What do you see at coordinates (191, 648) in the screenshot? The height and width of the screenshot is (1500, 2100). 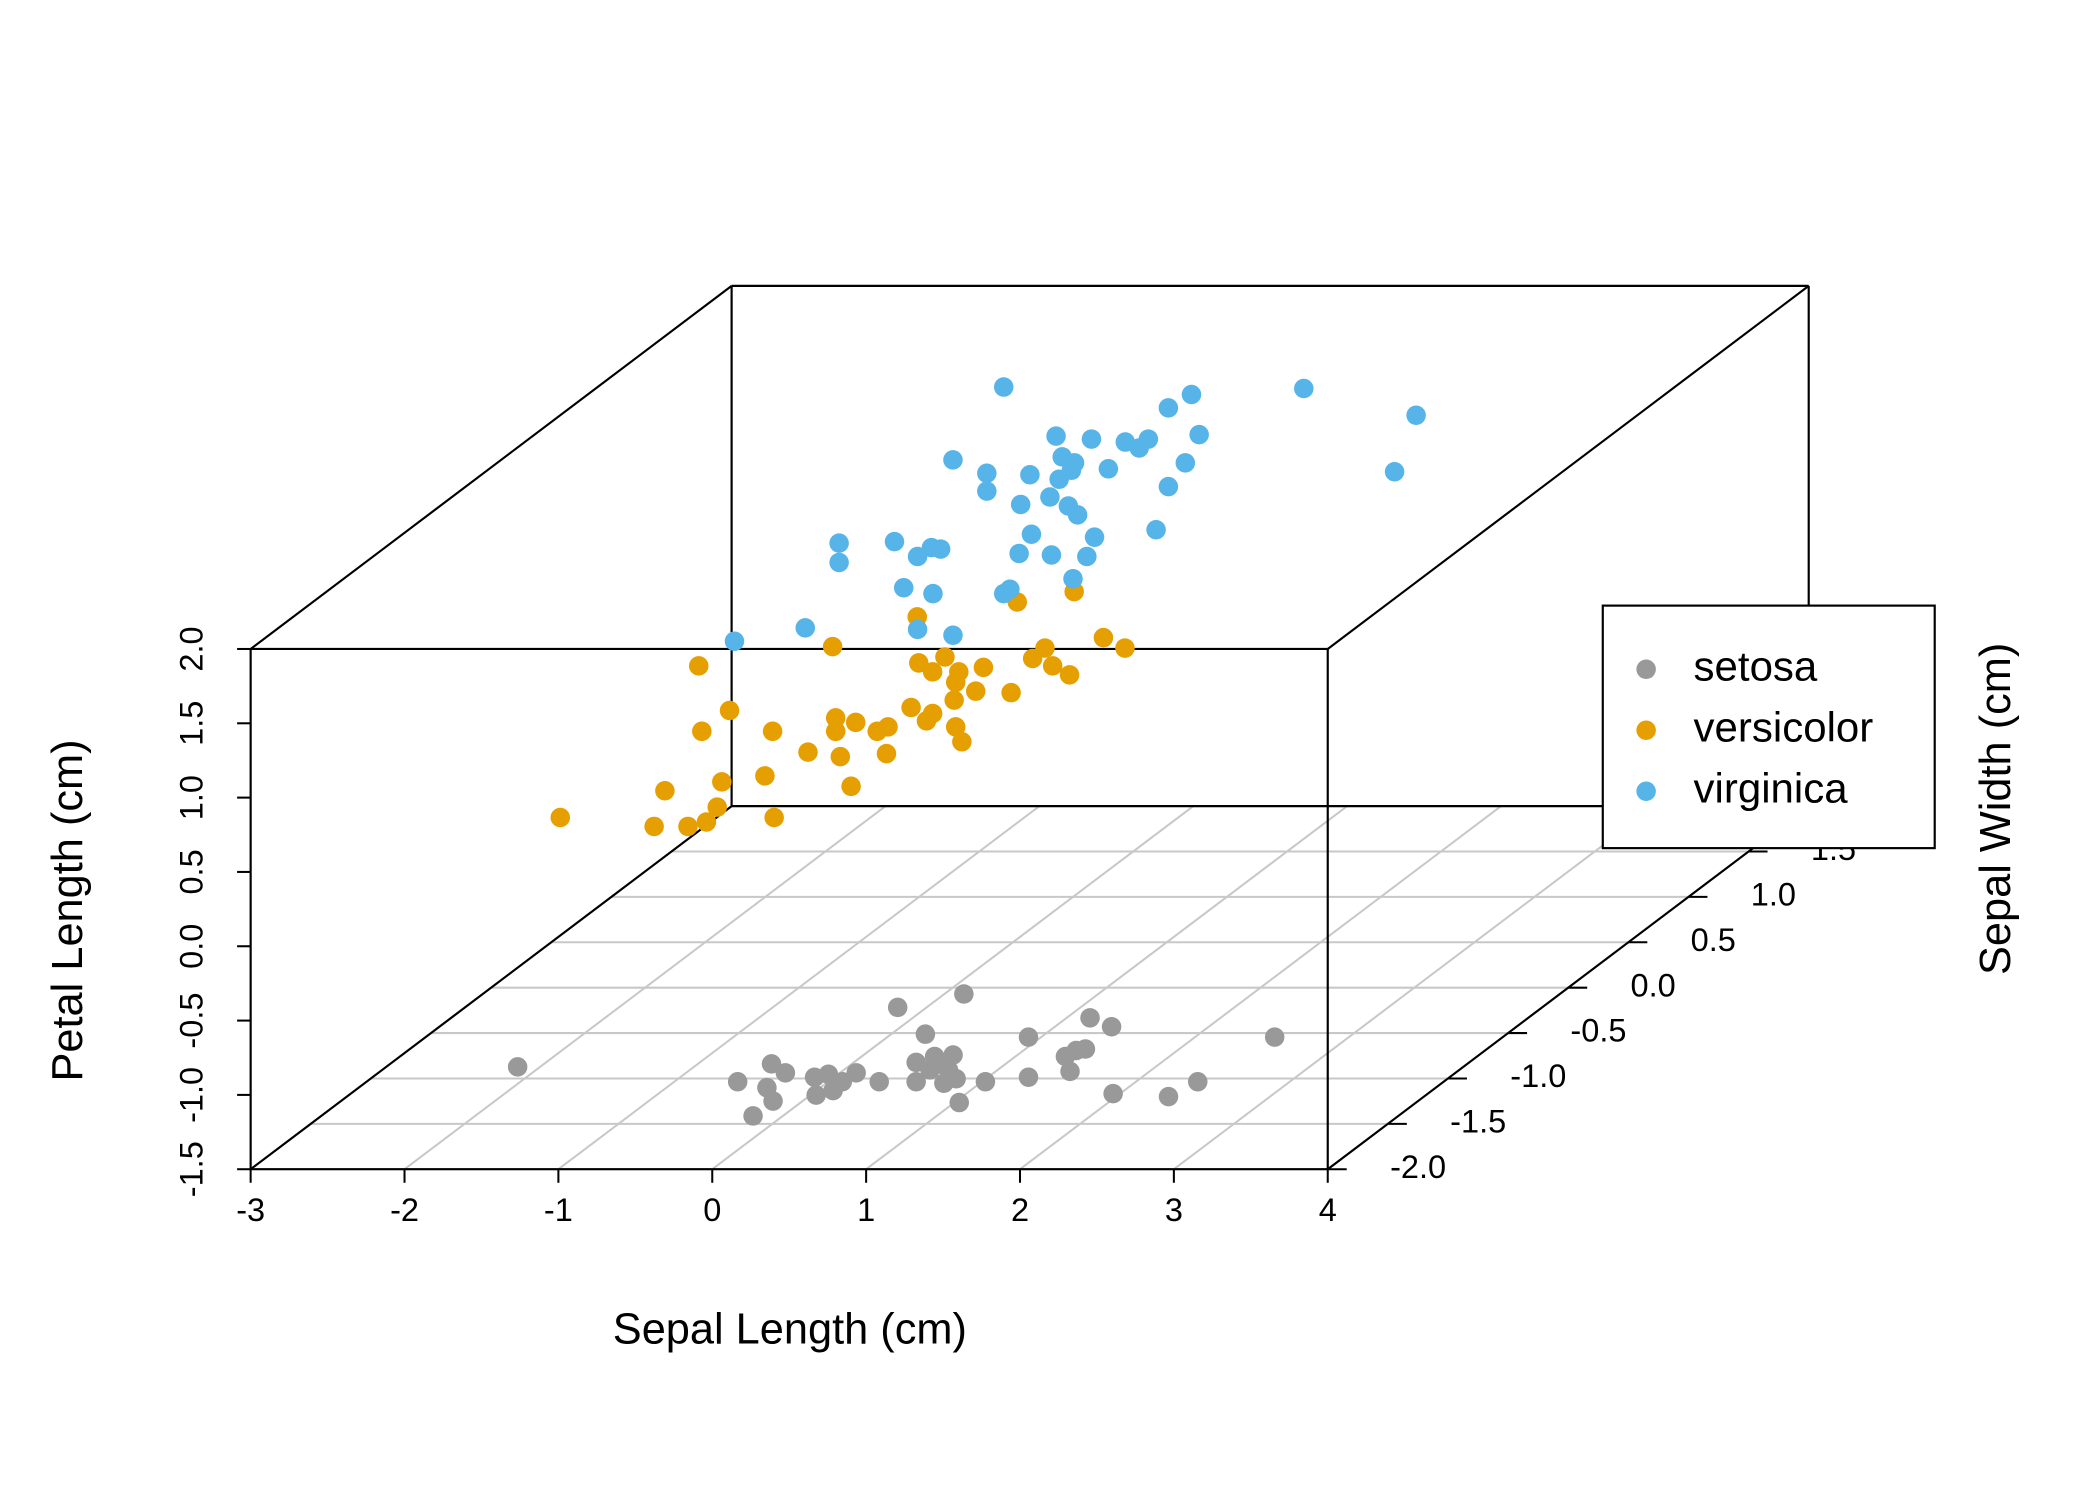 I see `z-tick-label: 2.0` at bounding box center [191, 648].